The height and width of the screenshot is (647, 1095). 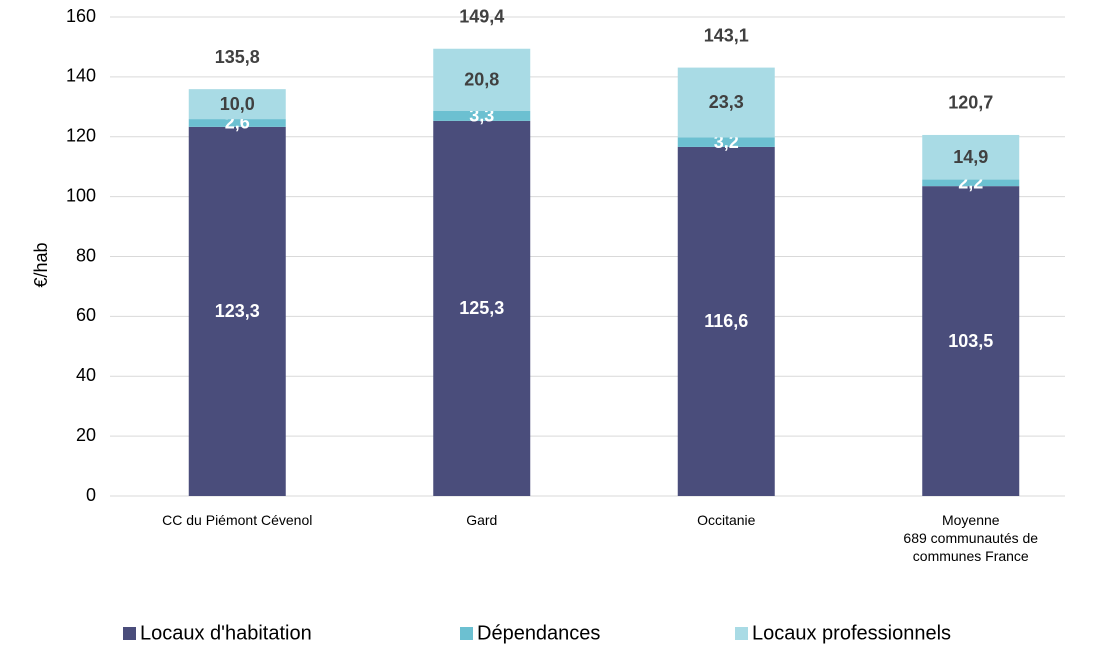 I want to click on y-tick-label: 20, so click(x=86, y=435).